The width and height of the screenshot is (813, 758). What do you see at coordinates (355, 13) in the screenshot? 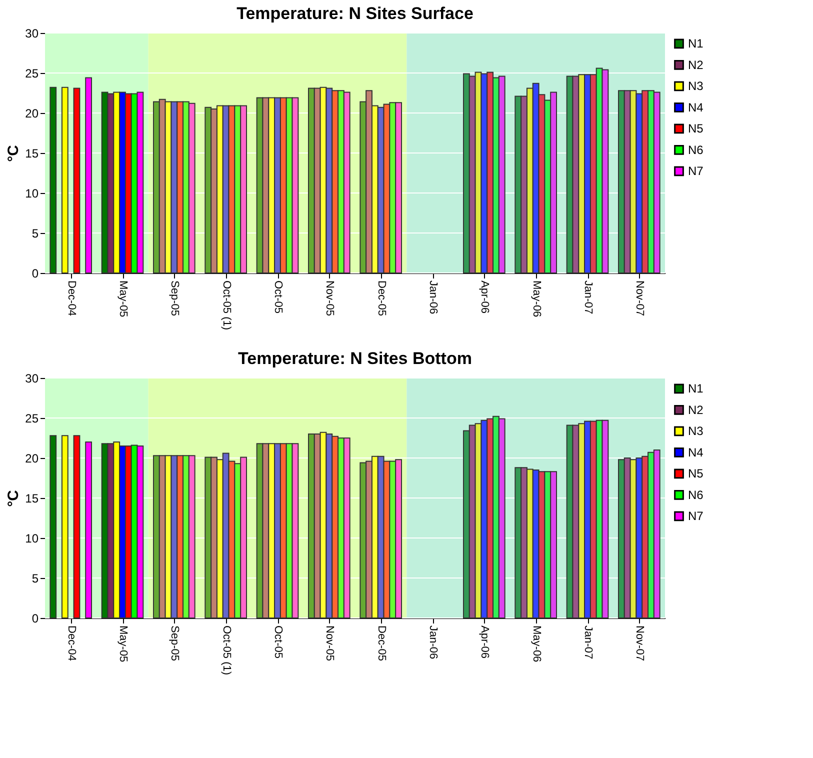
I see `chart-title: Temperature: N Sites Surface` at bounding box center [355, 13].